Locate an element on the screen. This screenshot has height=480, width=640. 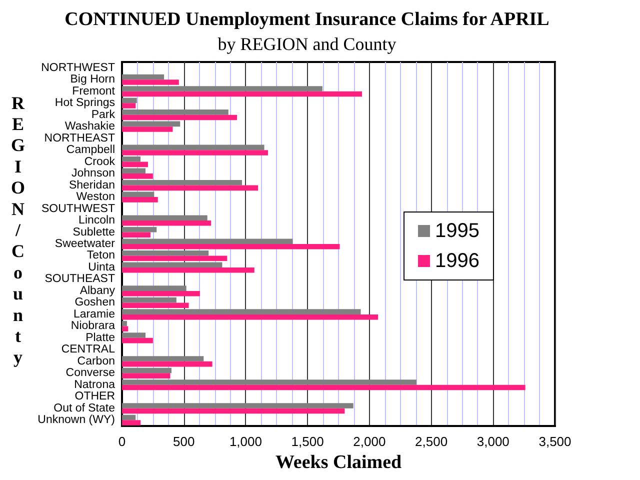
y-tick-label: Fremont is located at coordinates (94, 91).